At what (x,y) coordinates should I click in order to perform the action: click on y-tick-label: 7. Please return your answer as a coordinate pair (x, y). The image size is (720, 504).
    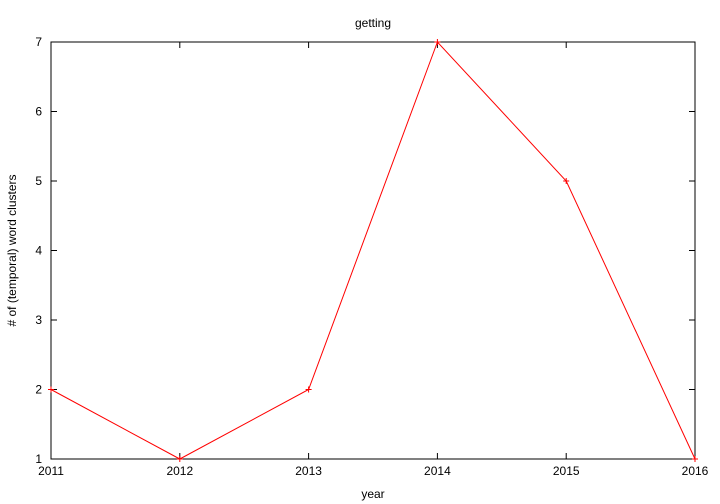
    Looking at the image, I should click on (38, 42).